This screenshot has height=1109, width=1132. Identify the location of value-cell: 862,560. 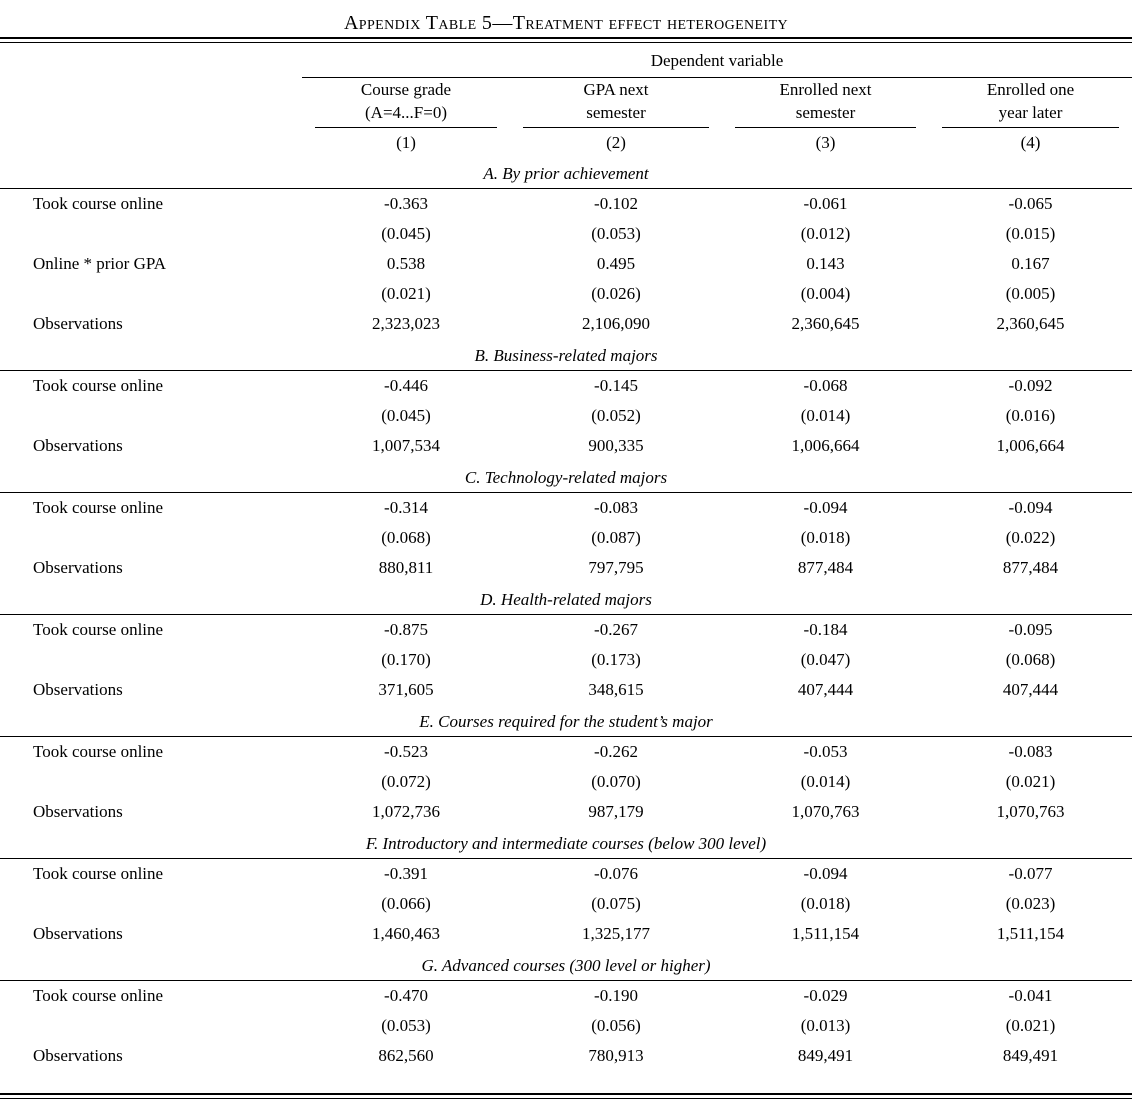
(406, 1055).